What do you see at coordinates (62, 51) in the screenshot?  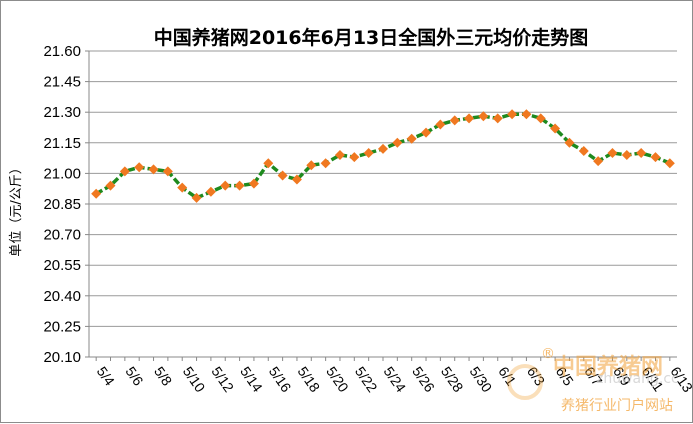 I see `y-tick-label: 21.60` at bounding box center [62, 51].